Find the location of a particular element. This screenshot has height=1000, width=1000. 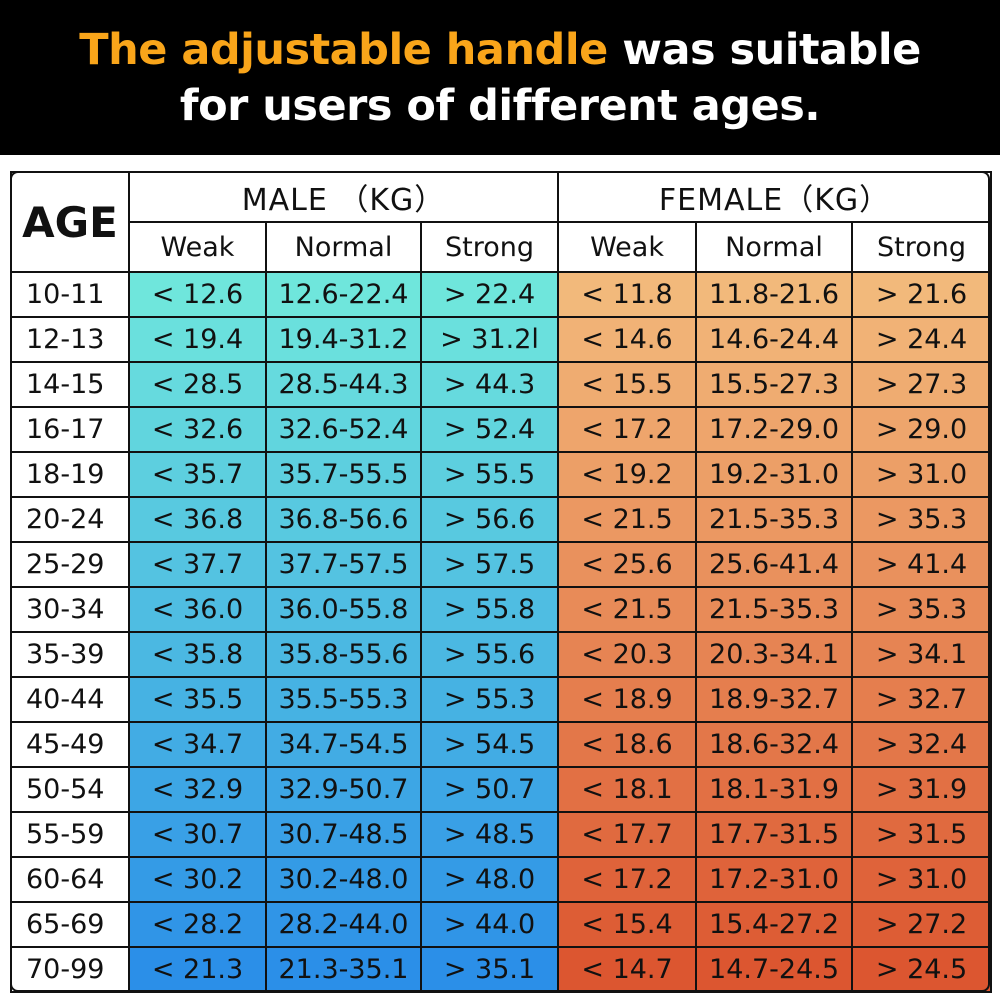

male-normal-cell: 28.2-44.0 is located at coordinates (343, 924).